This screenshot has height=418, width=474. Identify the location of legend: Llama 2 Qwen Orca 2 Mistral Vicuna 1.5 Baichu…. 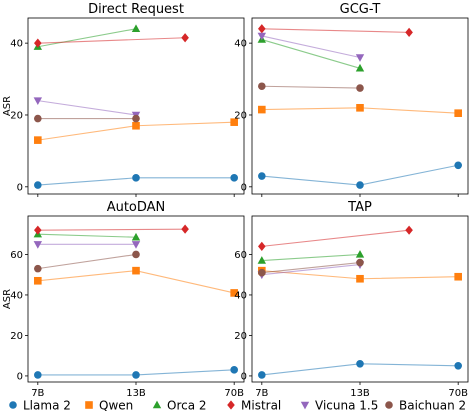
(237, 406).